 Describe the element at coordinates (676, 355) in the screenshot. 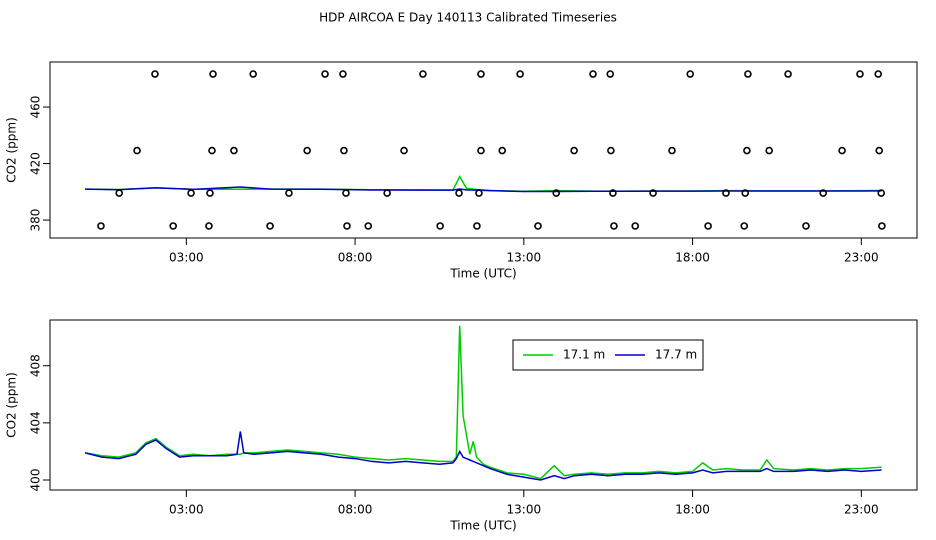

I see `legend-label: 17.7 m` at that location.